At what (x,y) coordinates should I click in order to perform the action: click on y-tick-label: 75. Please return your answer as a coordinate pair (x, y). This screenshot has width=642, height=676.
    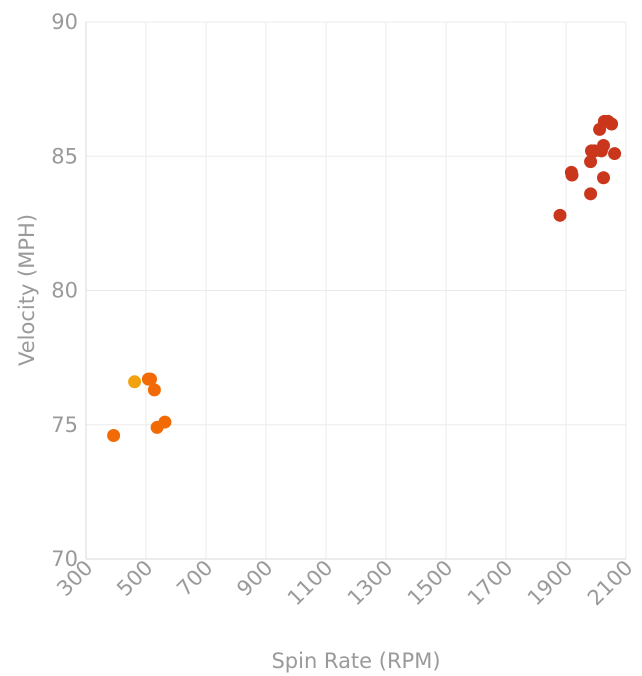
    Looking at the image, I should click on (64, 425).